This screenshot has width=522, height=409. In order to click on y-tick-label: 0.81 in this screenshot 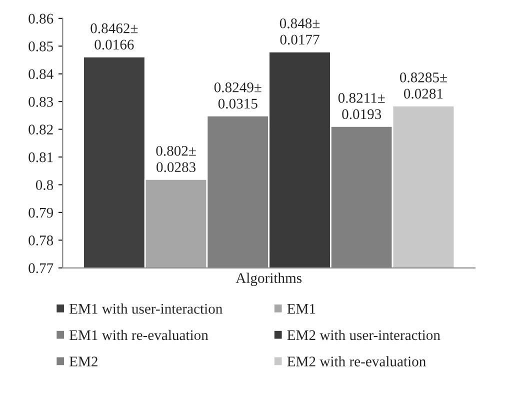, I will do `click(40, 157)`.